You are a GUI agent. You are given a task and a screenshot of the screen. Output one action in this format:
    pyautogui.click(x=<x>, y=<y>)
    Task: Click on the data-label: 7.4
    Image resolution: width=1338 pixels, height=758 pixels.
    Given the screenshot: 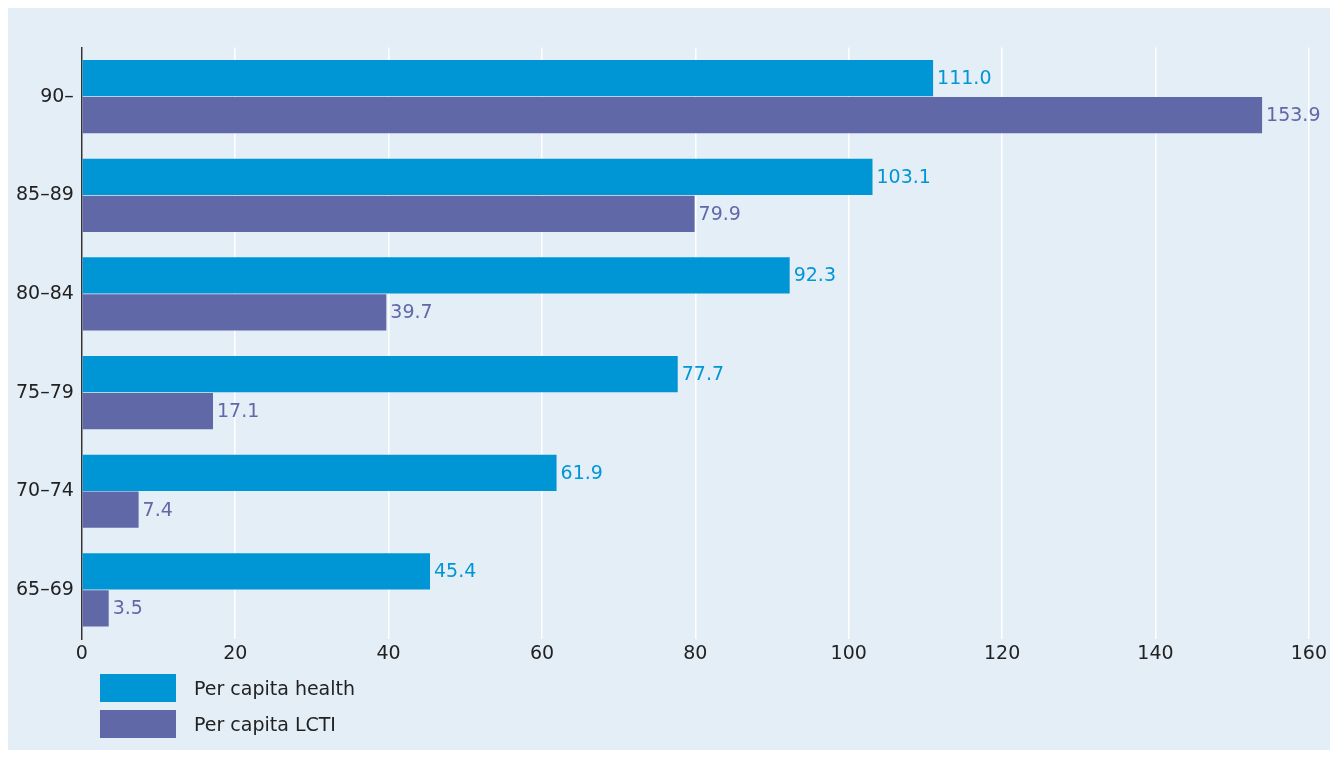 What is the action you would take?
    pyautogui.click(x=157, y=508)
    